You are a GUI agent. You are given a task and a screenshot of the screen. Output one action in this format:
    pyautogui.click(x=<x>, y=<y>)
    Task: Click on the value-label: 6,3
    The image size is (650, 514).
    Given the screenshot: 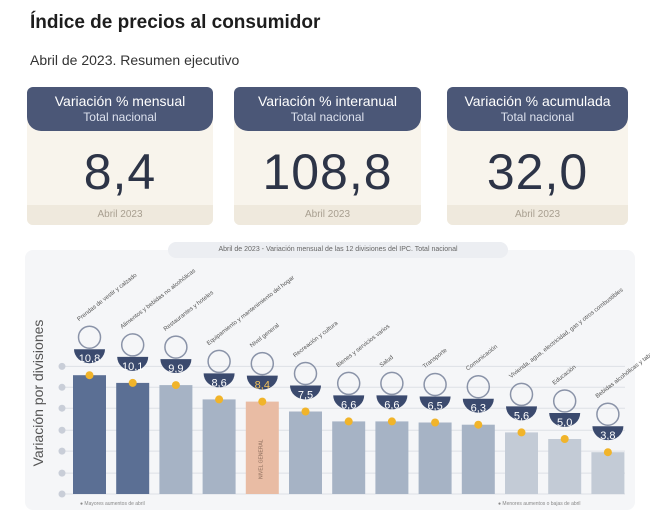 What is the action you would take?
    pyautogui.click(x=478, y=409)
    